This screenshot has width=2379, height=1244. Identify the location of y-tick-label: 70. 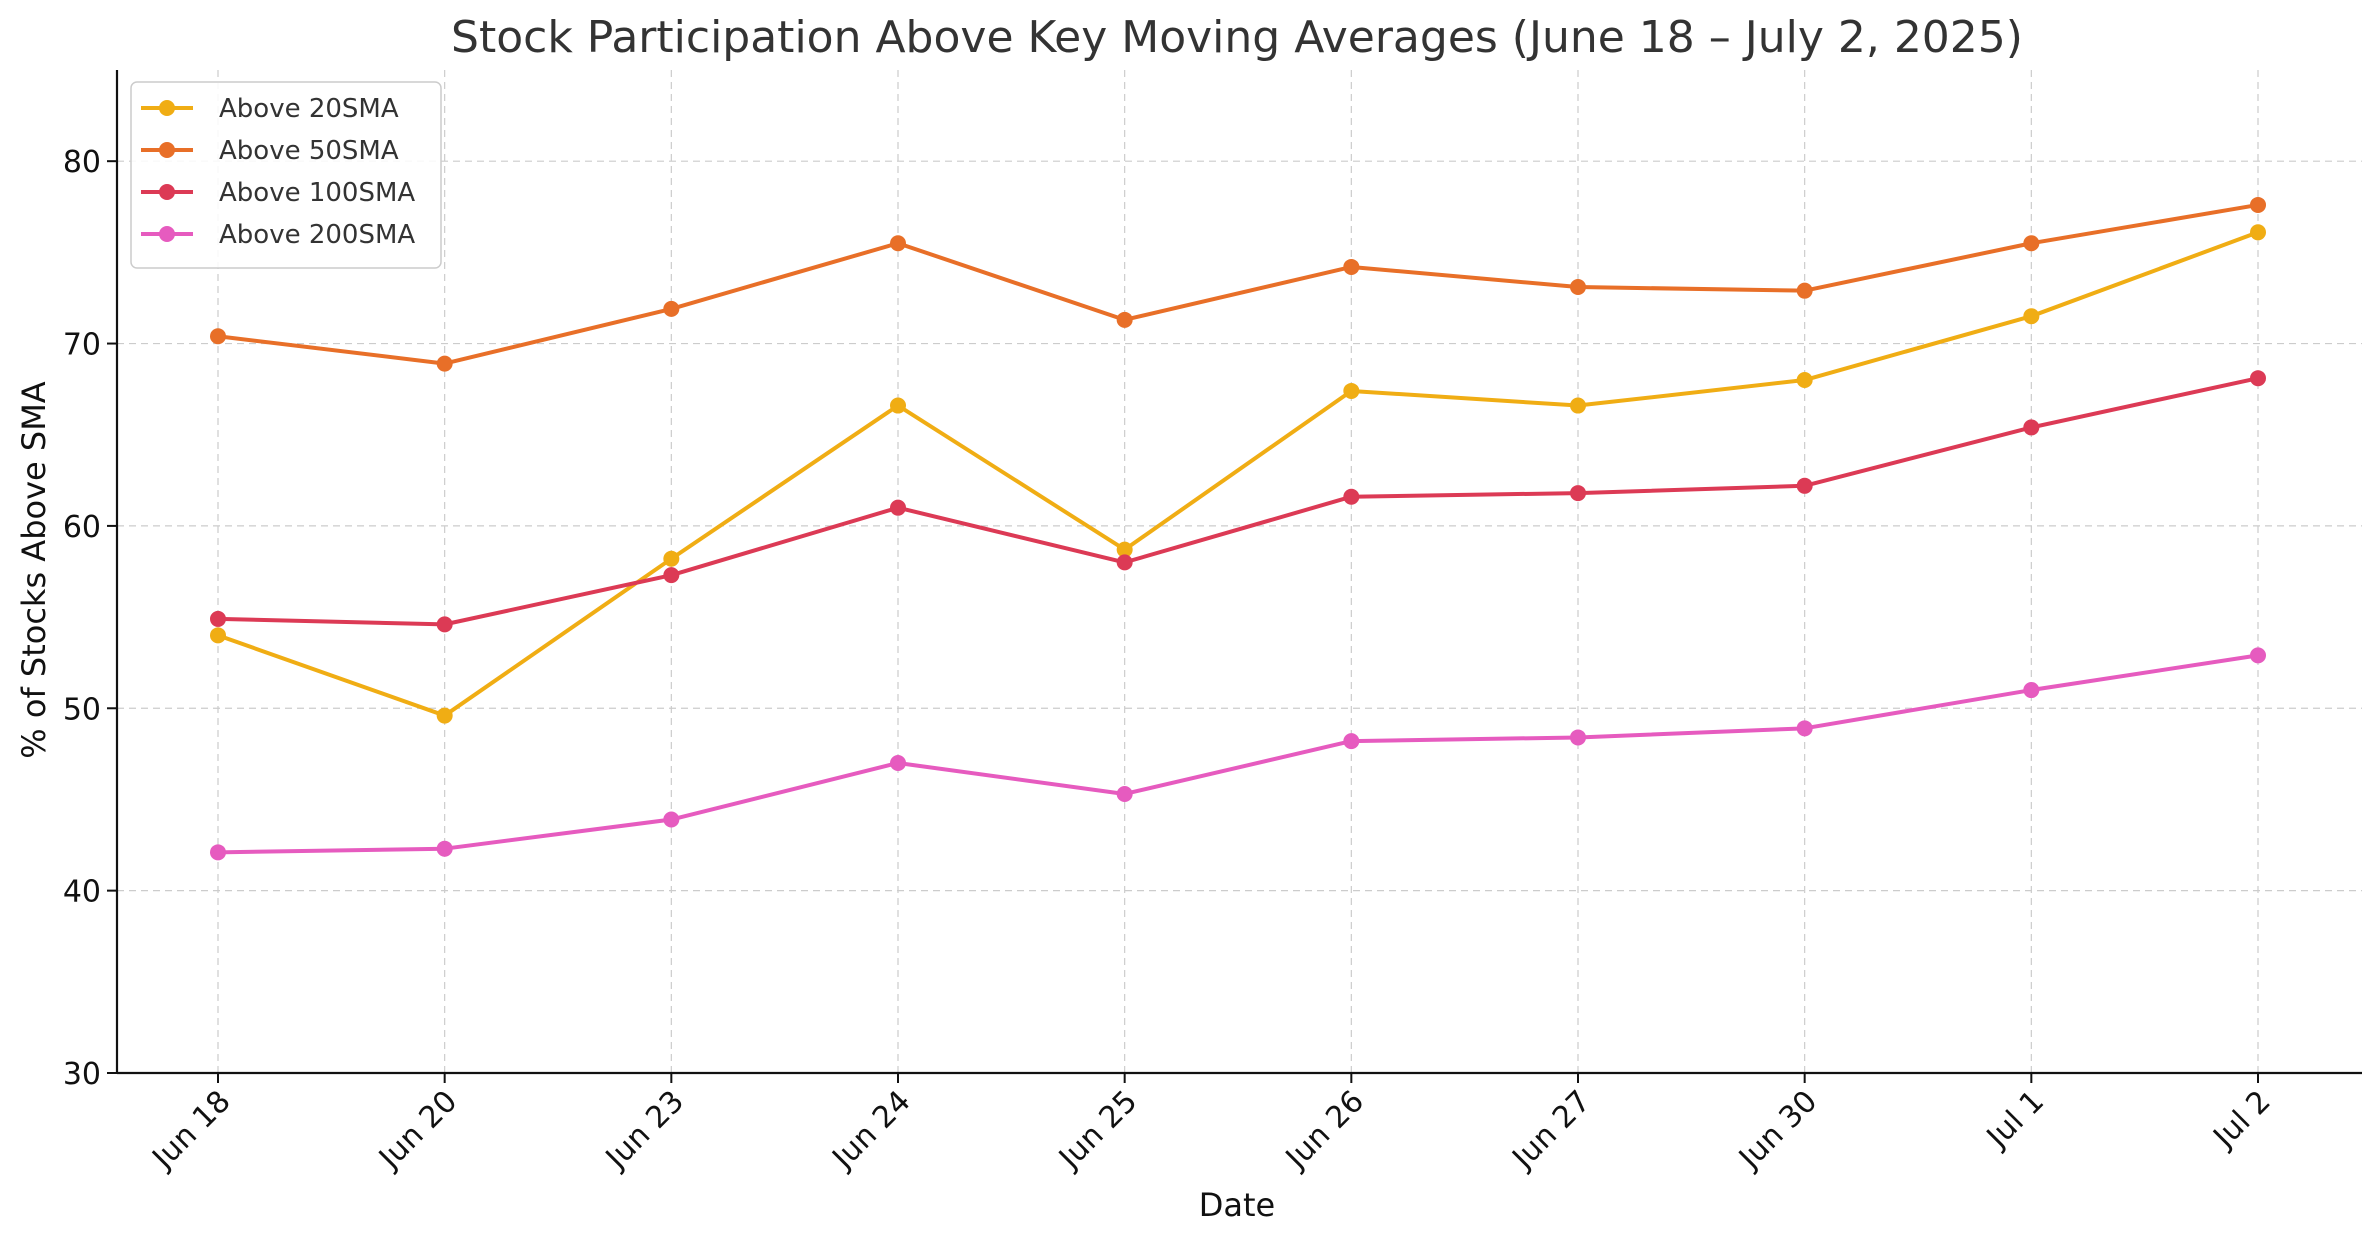
(82, 345).